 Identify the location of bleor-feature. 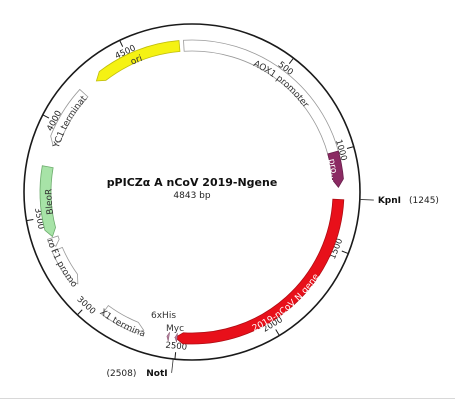
(47, 201).